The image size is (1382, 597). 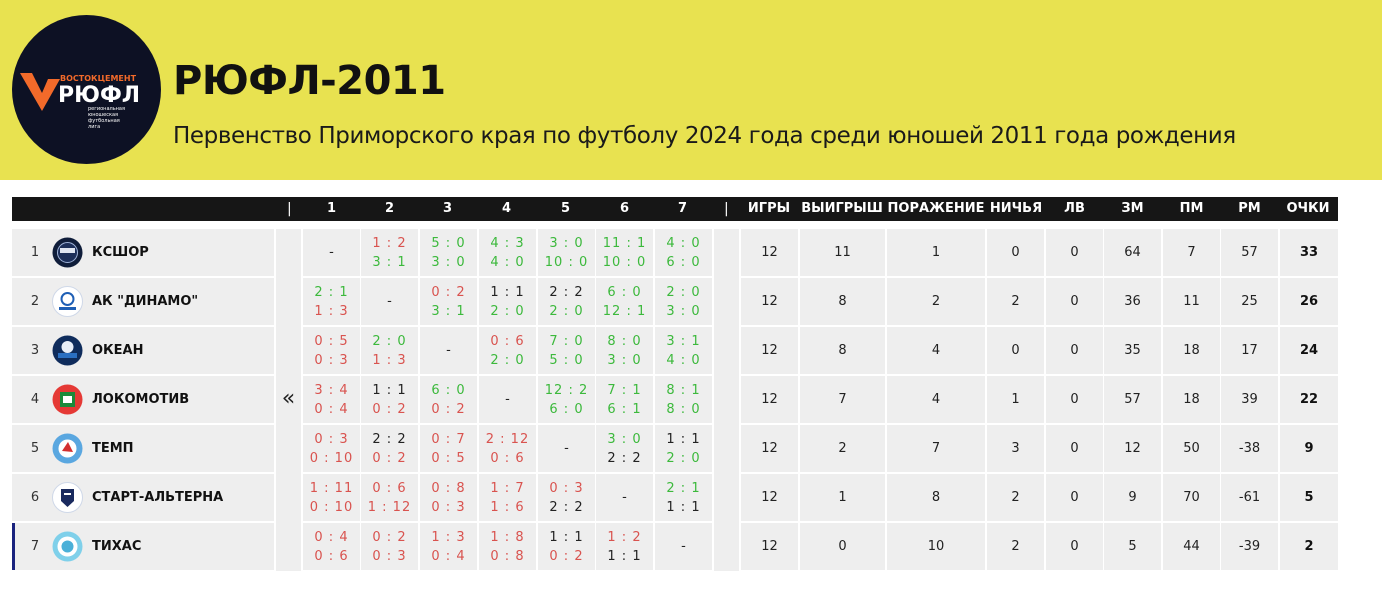 What do you see at coordinates (120, 252) in the screenshot?
I see `team-name: КСШОР` at bounding box center [120, 252].